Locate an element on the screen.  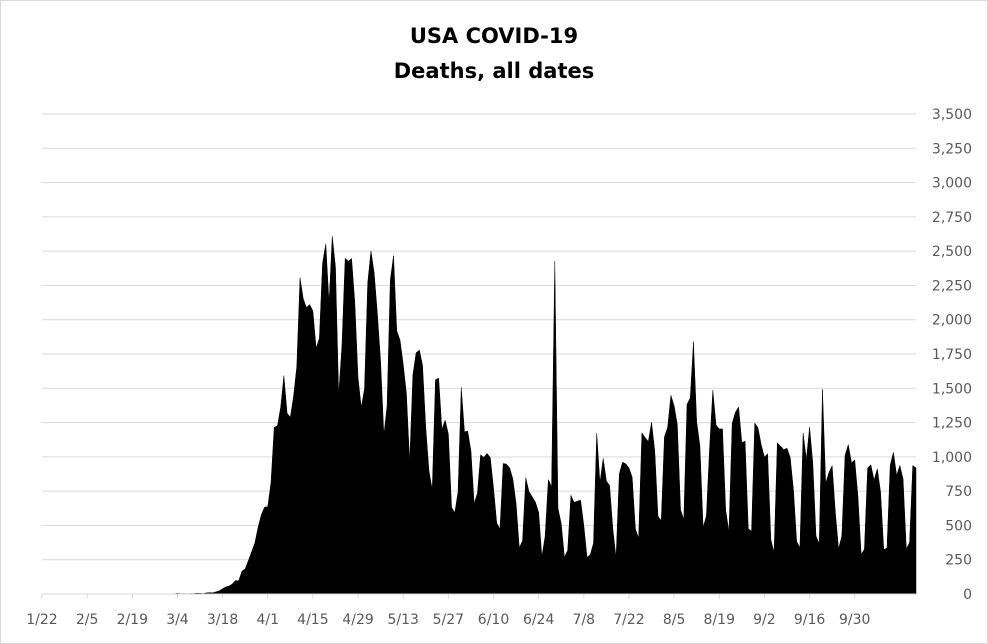
y-tick-label: 1,500 is located at coordinates (952, 389).